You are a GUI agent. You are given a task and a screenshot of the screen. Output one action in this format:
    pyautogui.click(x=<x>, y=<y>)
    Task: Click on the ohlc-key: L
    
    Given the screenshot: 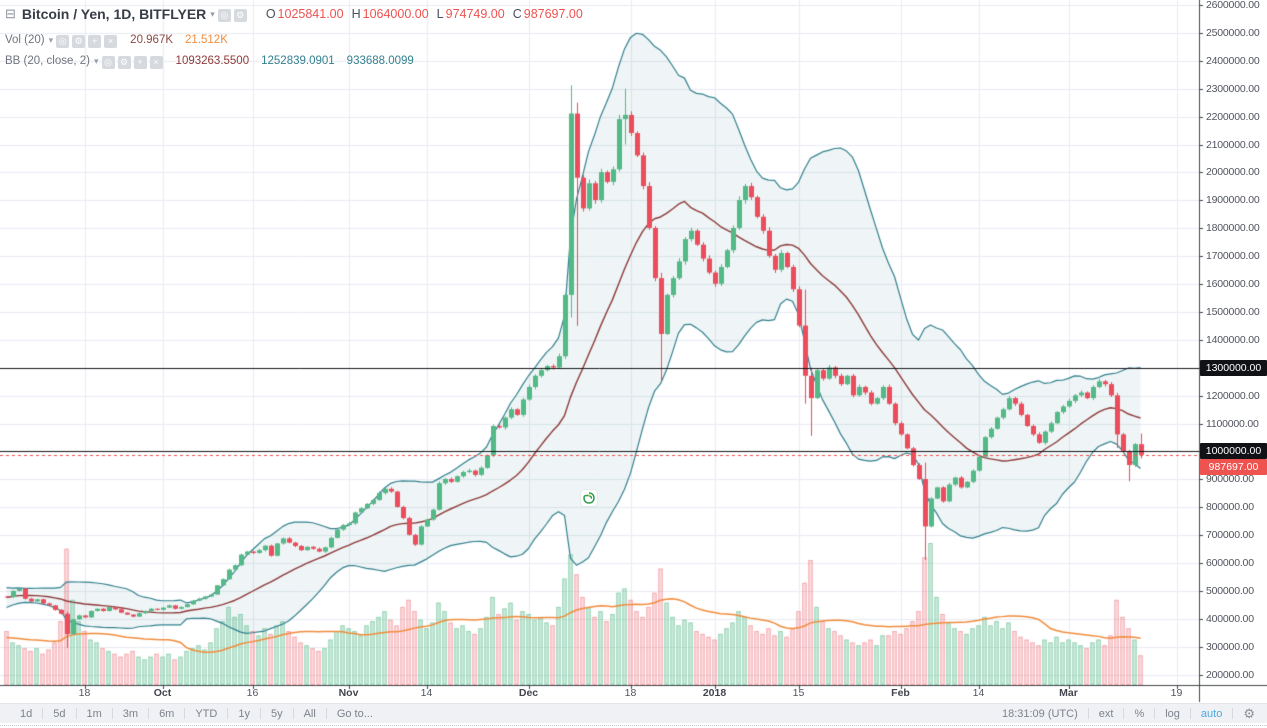 What is the action you would take?
    pyautogui.click(x=440, y=14)
    